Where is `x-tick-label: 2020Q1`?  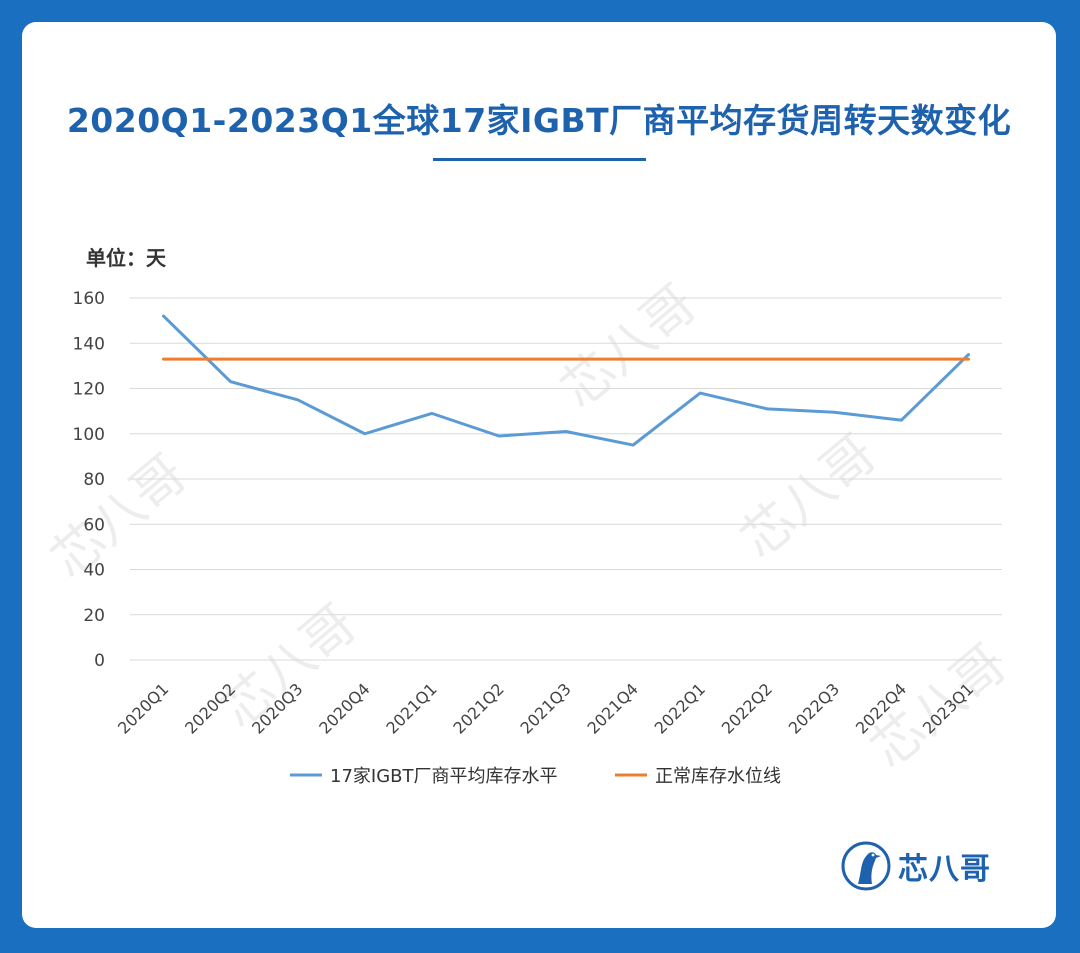 x-tick-label: 2020Q1 is located at coordinates (143, 708).